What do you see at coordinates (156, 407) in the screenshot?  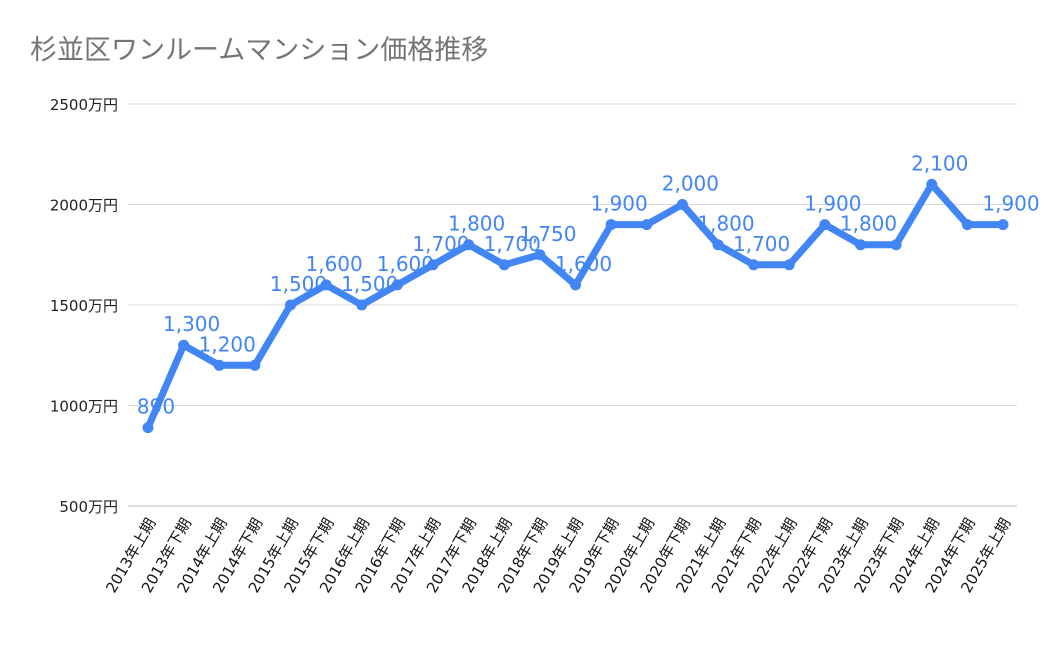 I see `data-label: 890` at bounding box center [156, 407].